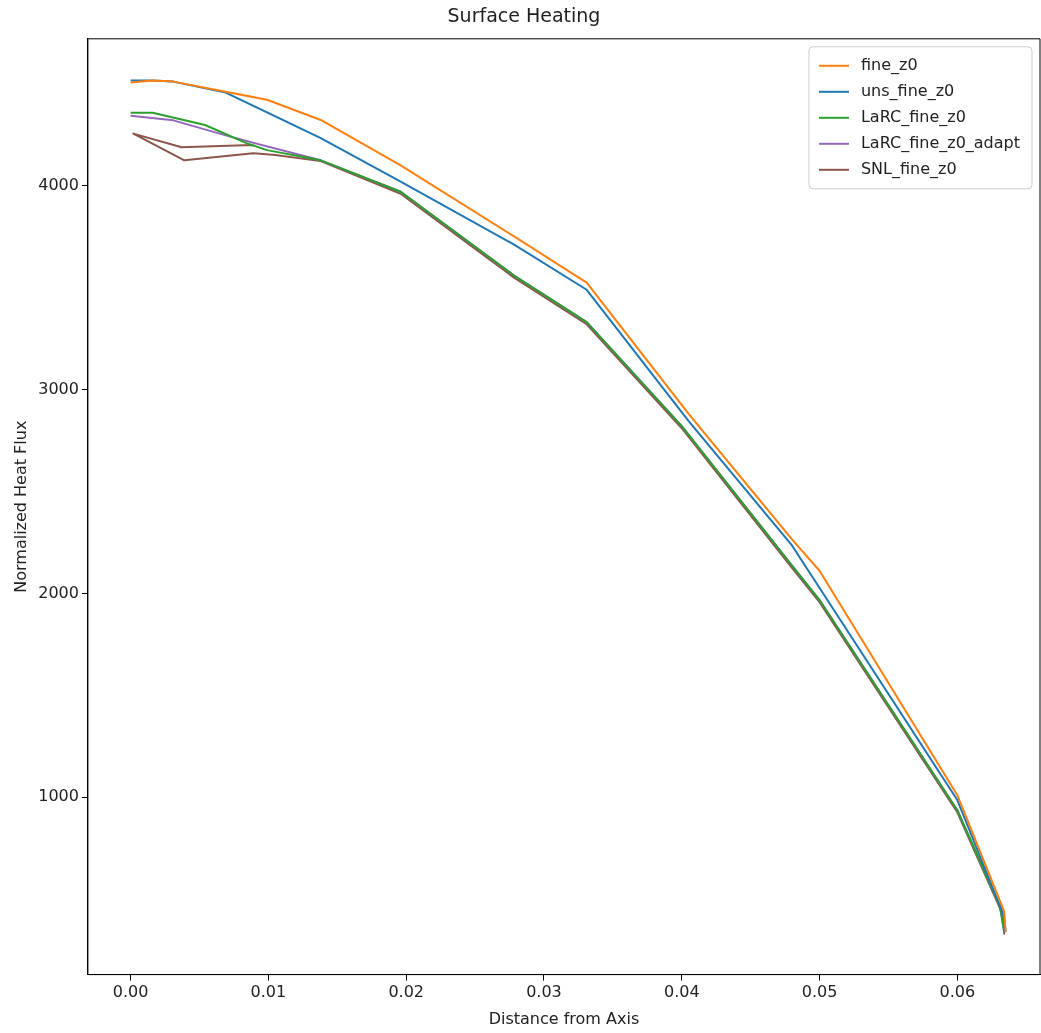 The image size is (1041, 1033). I want to click on legend-label: LaRC_fine_z0, so click(913, 116).